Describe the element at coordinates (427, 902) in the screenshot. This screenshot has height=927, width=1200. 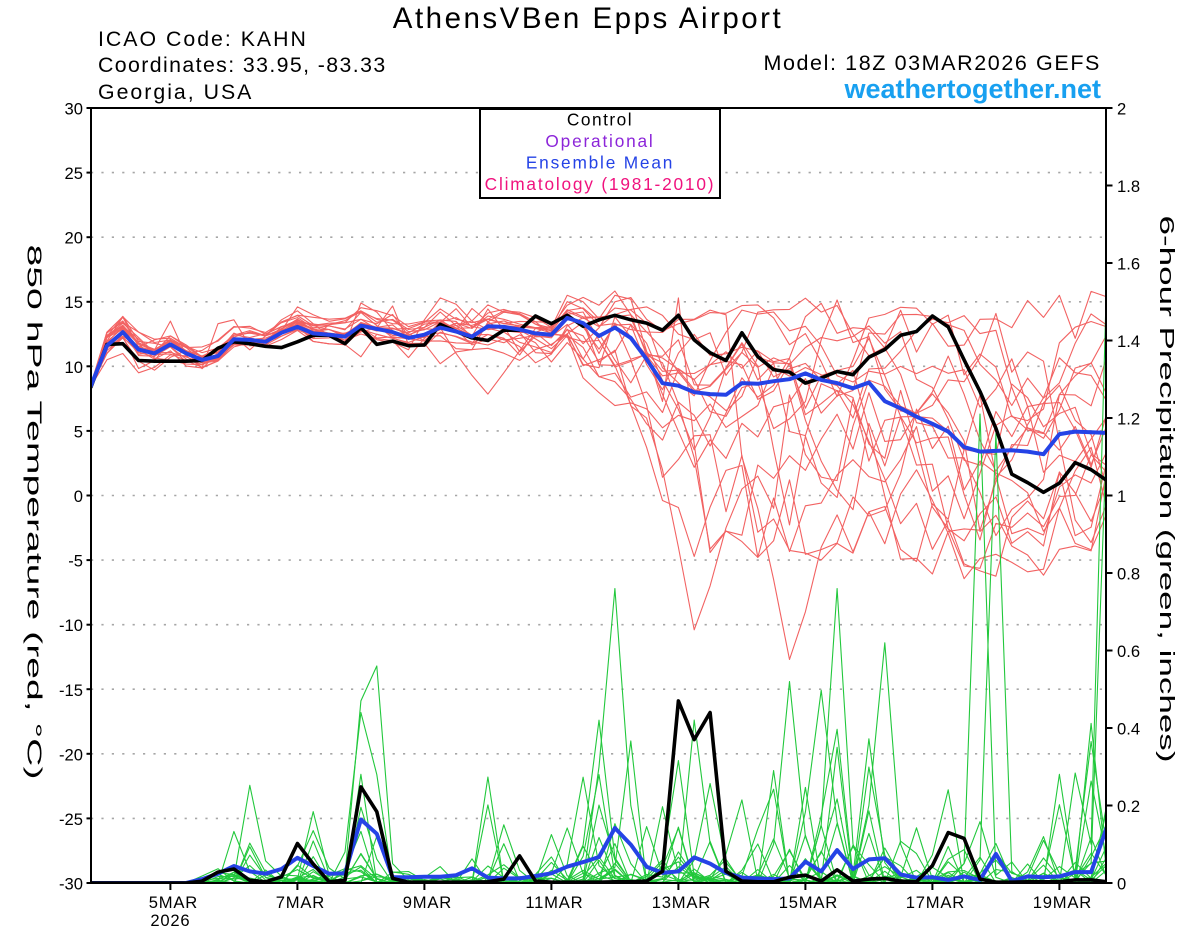
I see `svg-text: 9MAR` at that location.